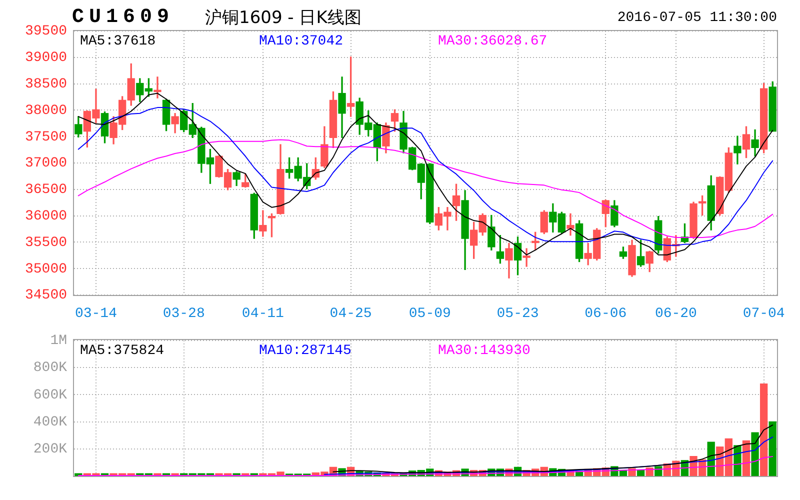  I want to click on x-tick-label: 03-28, so click(183, 314).